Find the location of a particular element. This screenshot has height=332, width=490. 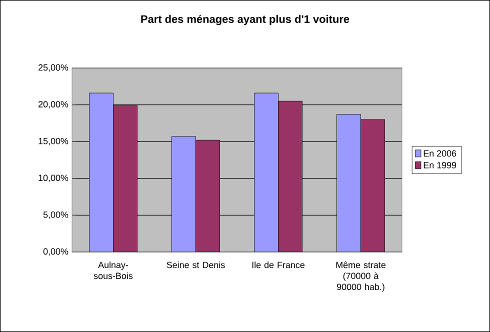

legend-label: En 1999 is located at coordinates (440, 165).